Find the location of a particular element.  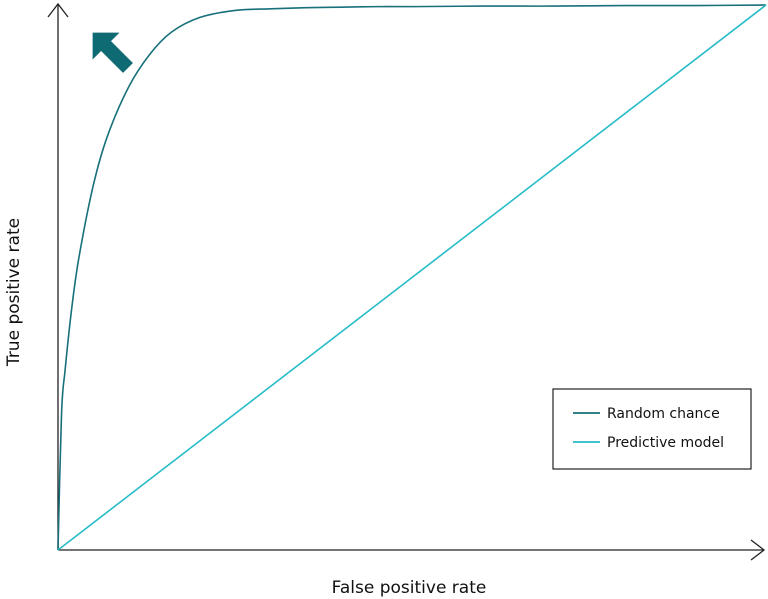

legend: Random chance Predictive model is located at coordinates (652, 429).